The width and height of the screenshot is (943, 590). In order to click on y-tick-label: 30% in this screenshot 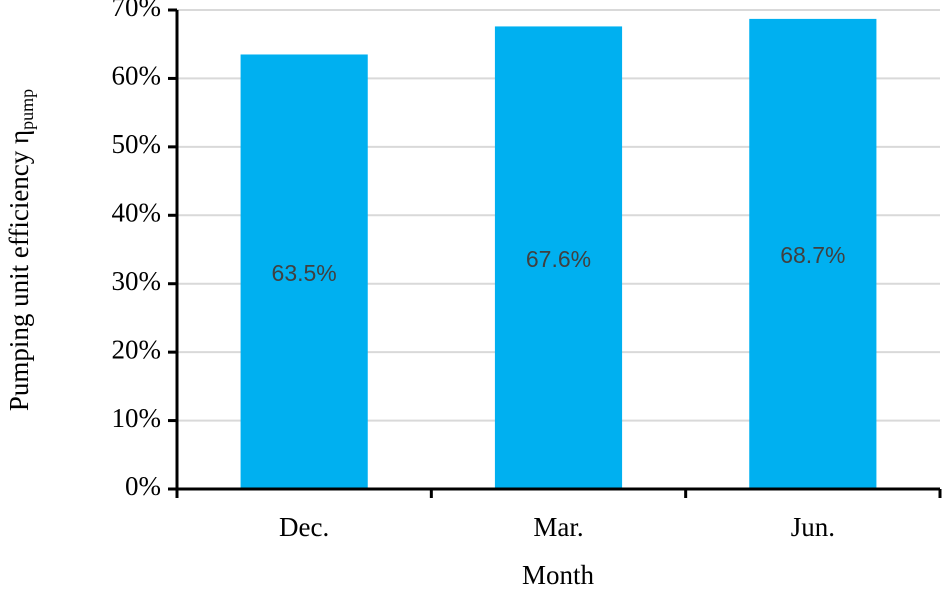, I will do `click(137, 281)`.